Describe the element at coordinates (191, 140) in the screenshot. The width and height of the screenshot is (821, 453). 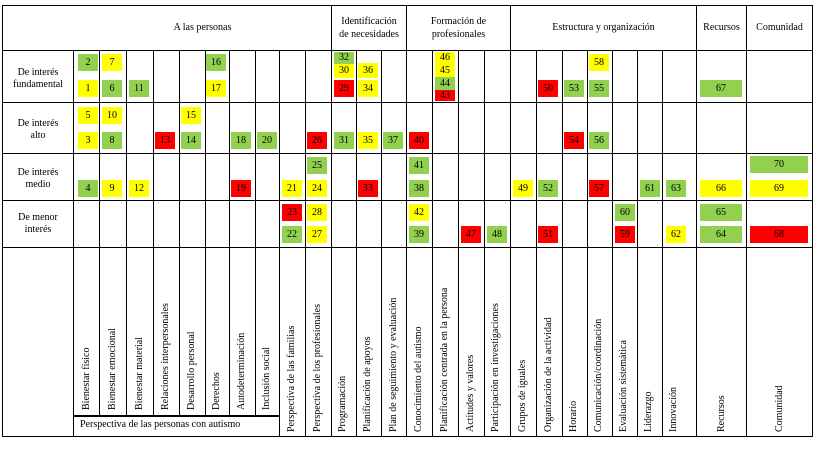
I see `item-cell: 14` at that location.